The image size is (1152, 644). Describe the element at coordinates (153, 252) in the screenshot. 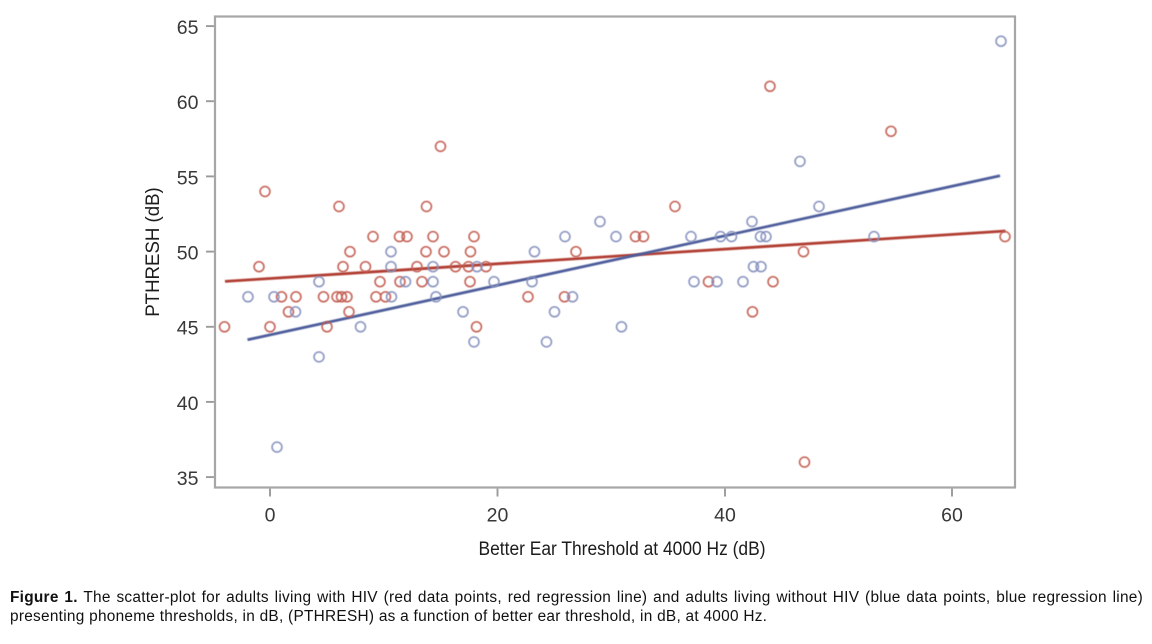

I see `svg-text: PTHRESH (dB)` at that location.